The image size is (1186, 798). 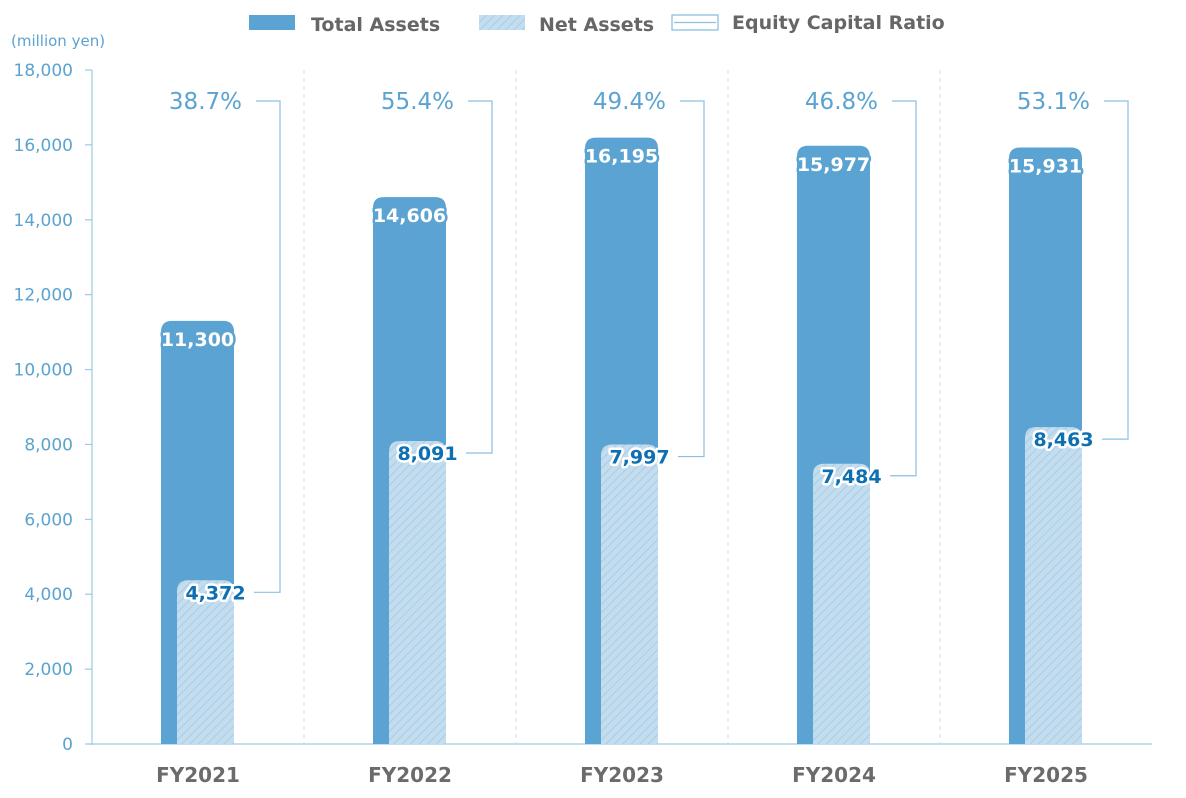 What do you see at coordinates (43, 296) in the screenshot?
I see `y-tick-label: 12,000` at bounding box center [43, 296].